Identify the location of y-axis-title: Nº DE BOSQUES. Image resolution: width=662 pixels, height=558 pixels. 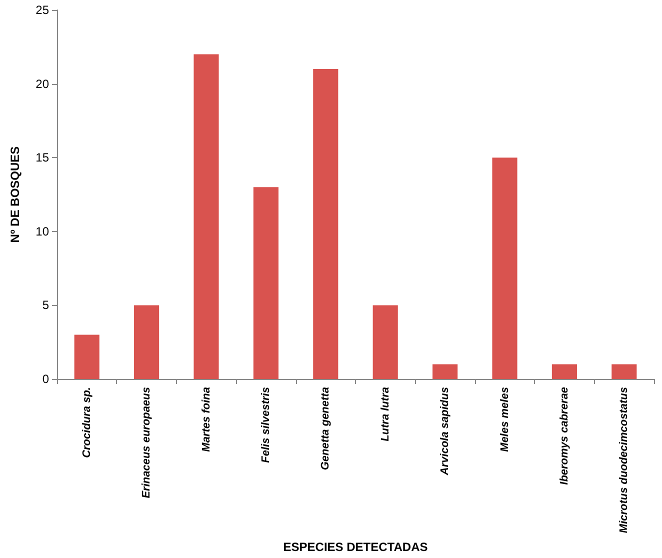
(15, 194).